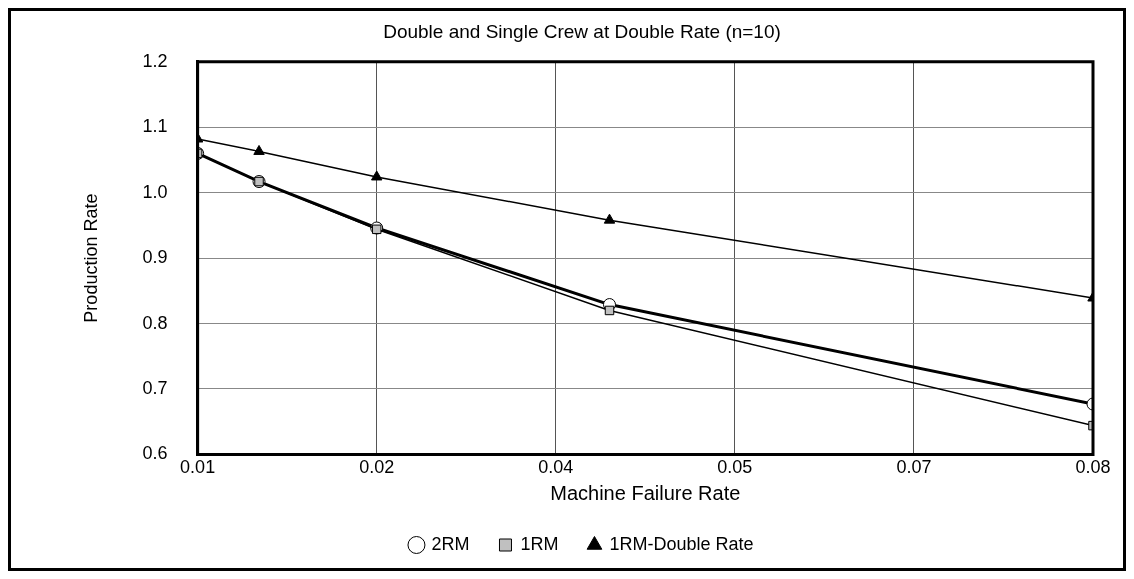 Image resolution: width=1134 pixels, height=579 pixels. Describe the element at coordinates (155, 387) in the screenshot. I see `y-tick-label: 0.7` at that location.